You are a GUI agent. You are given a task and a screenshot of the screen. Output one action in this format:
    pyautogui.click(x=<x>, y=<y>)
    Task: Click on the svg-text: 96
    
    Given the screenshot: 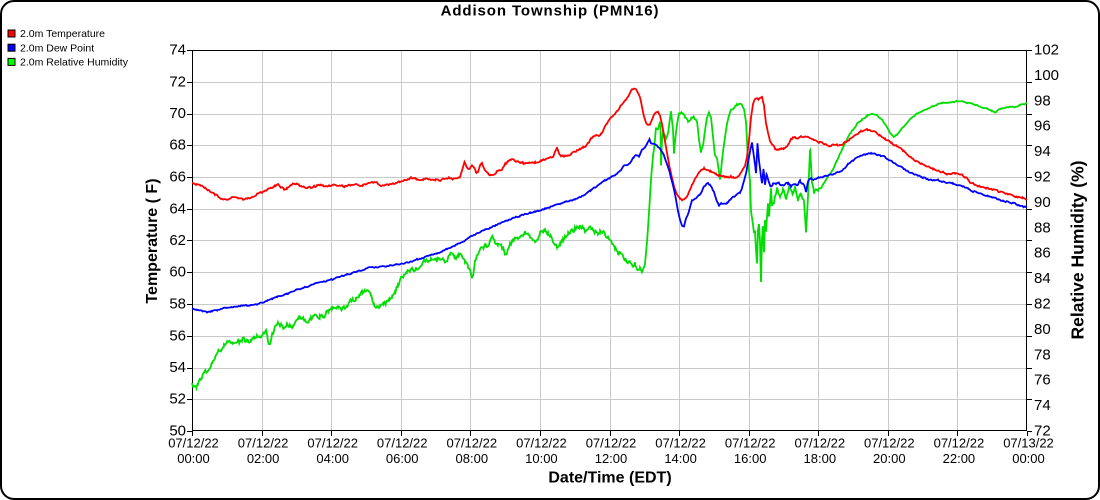 What is the action you would take?
    pyautogui.click(x=1042, y=126)
    